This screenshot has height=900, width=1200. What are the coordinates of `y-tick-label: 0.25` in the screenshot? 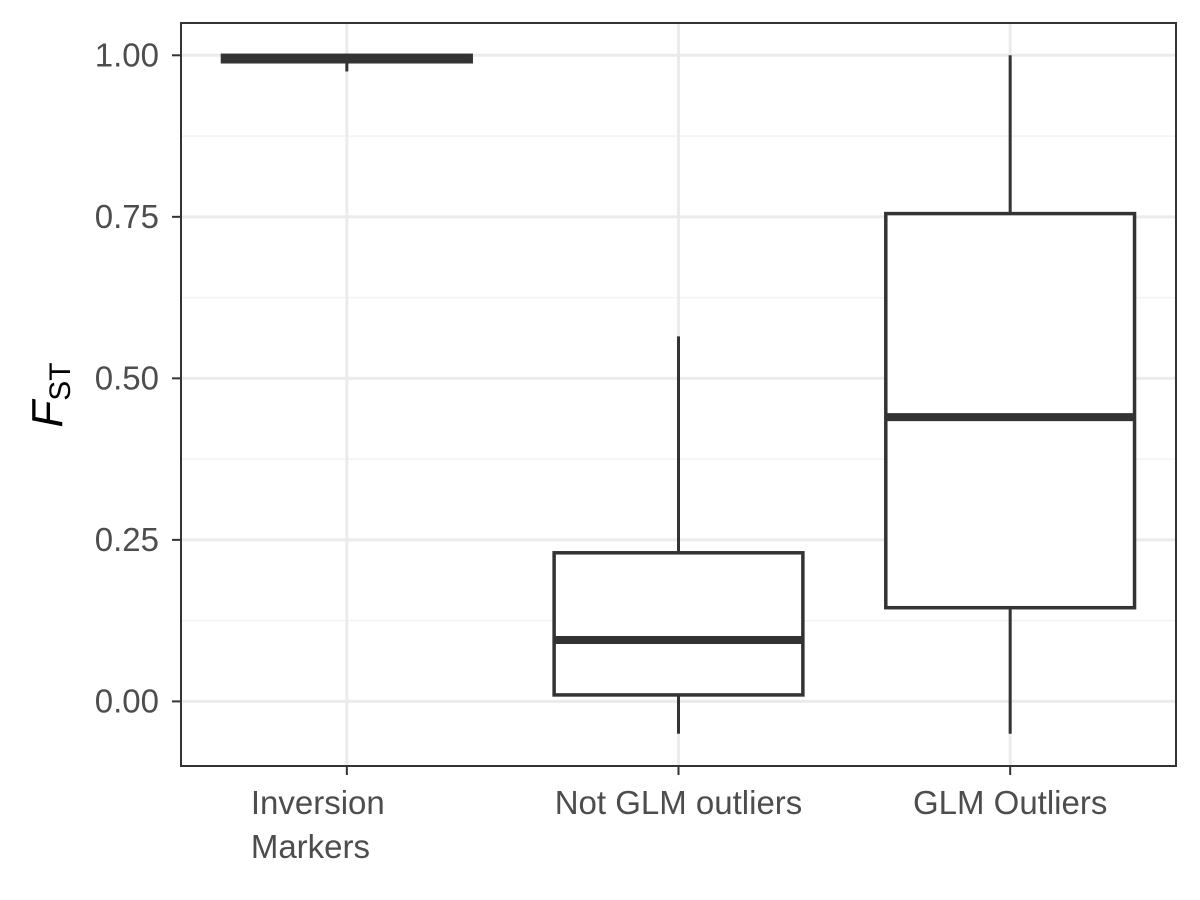 It's located at (127, 539).